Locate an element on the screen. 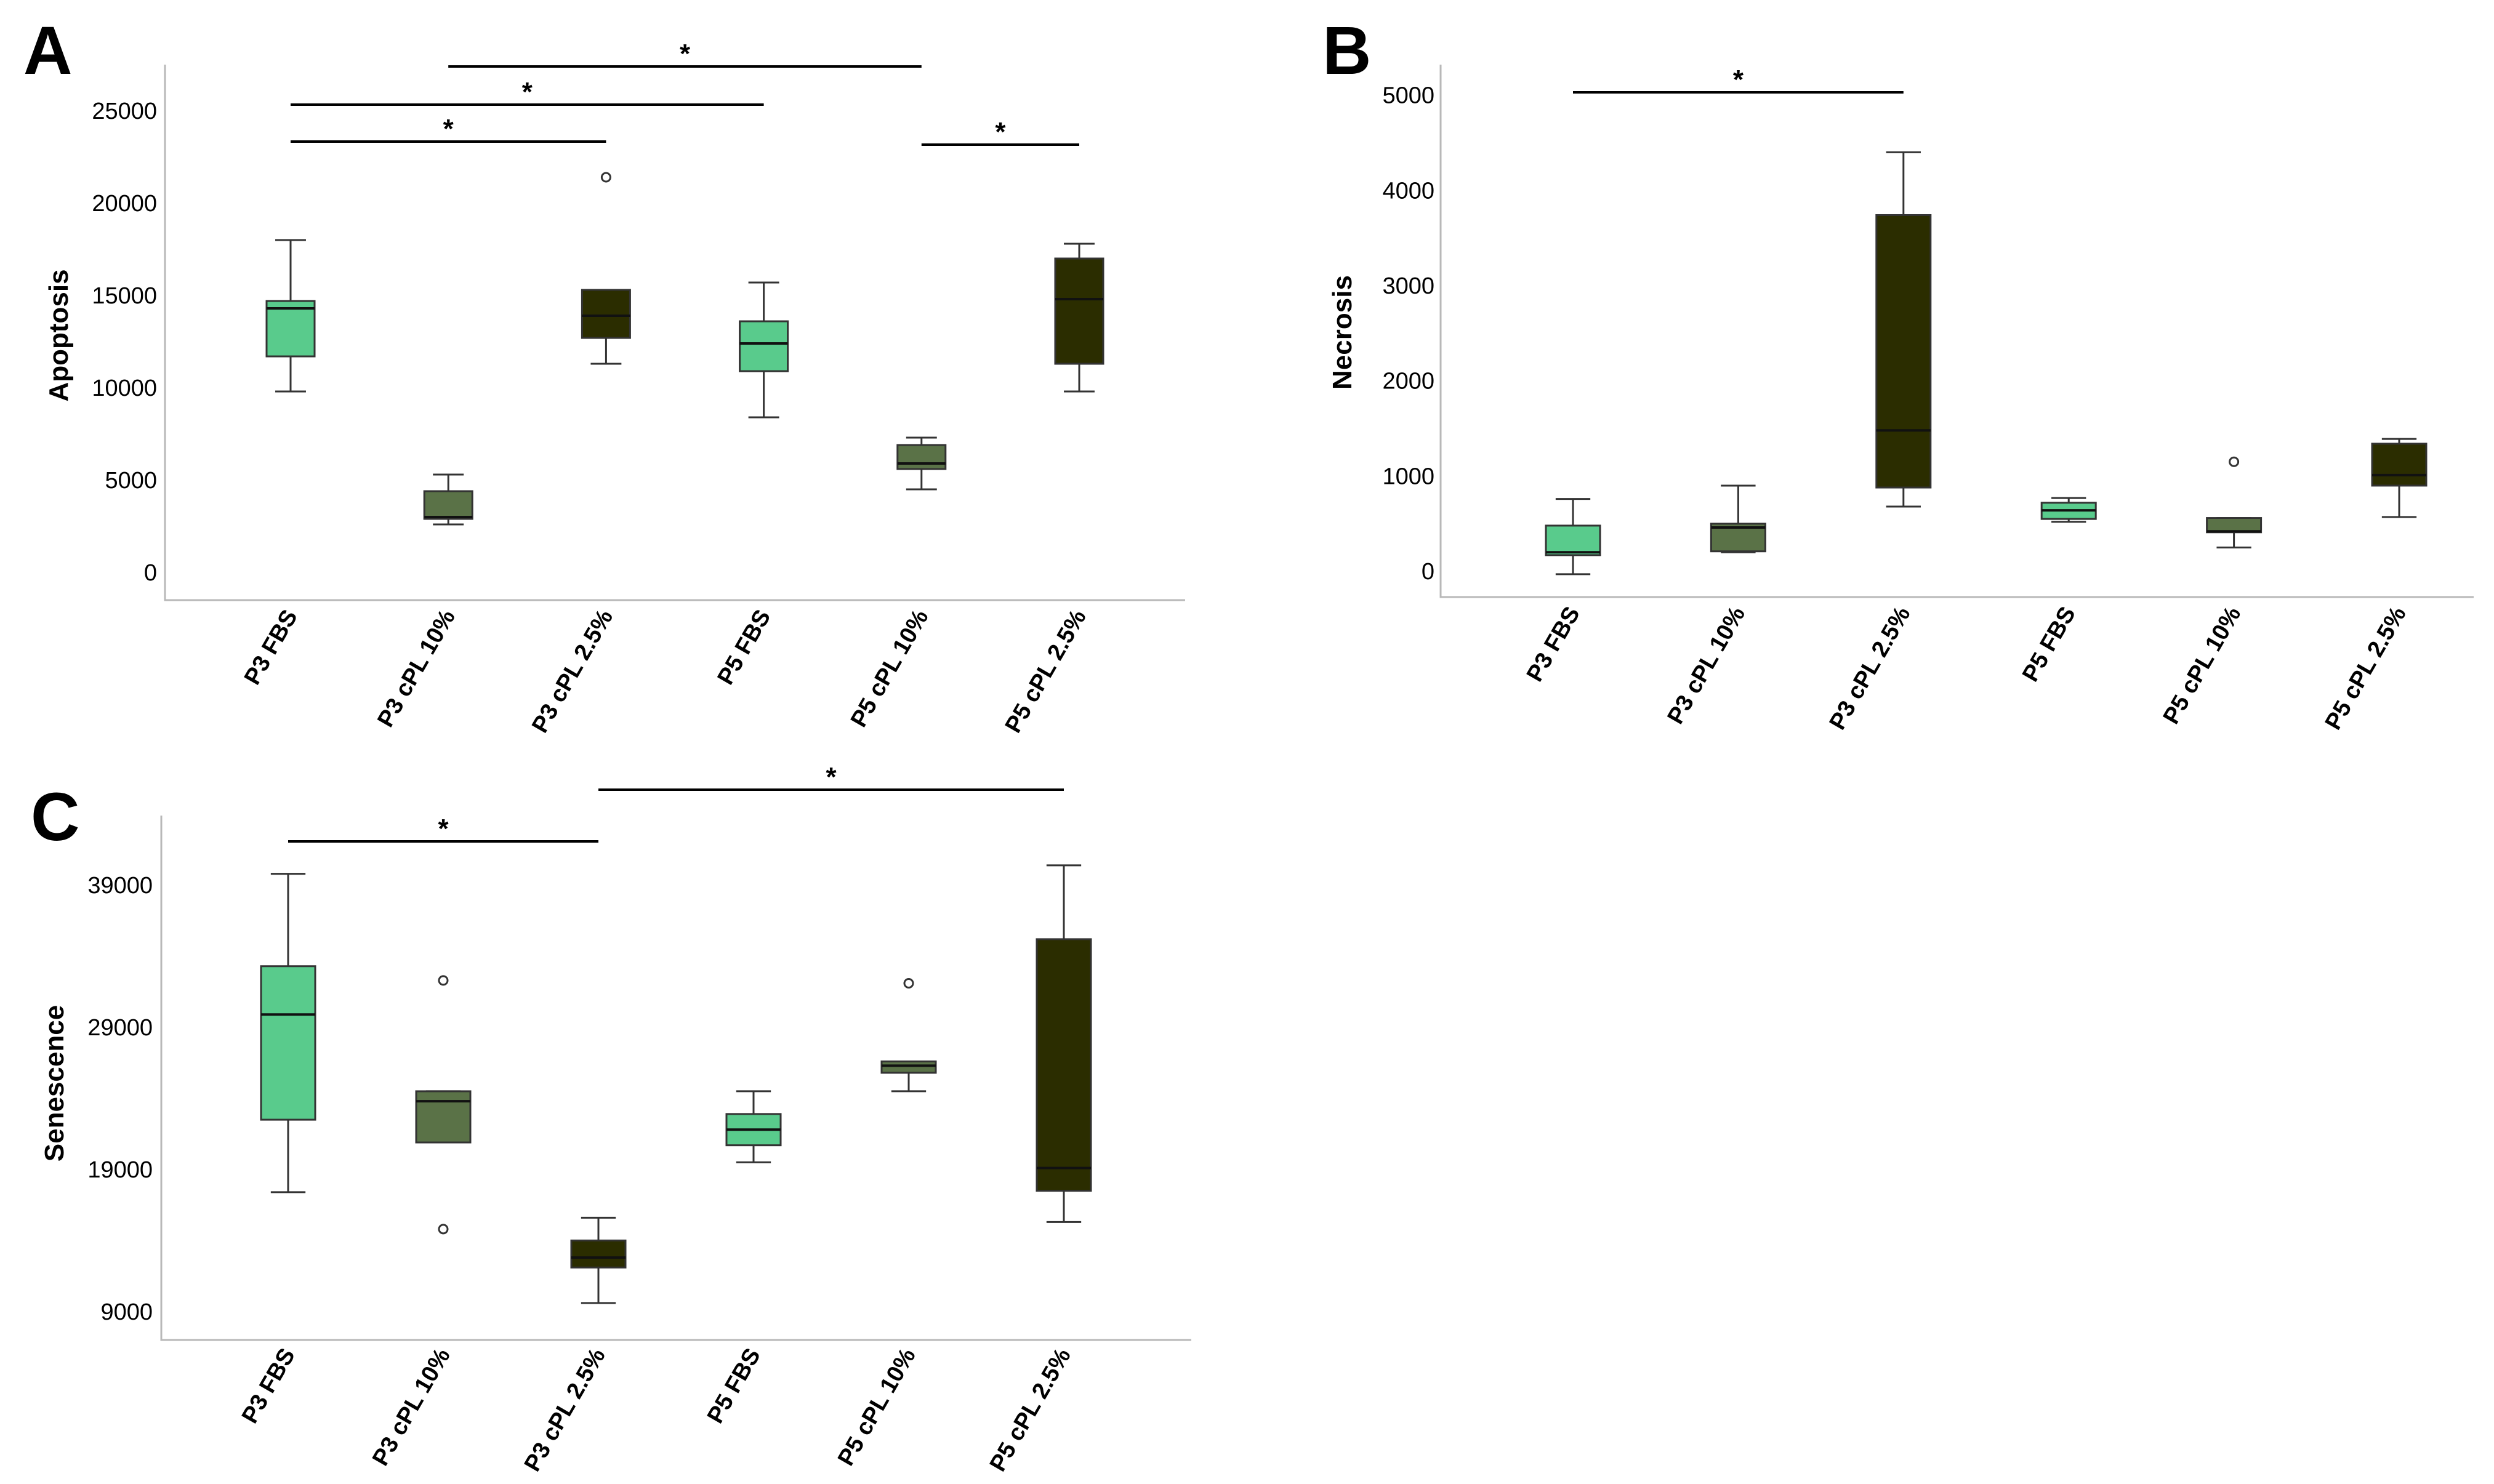 The height and width of the screenshot is (1484, 2494). y-axis-label-necrosis: Necrosis is located at coordinates (1342, 332).